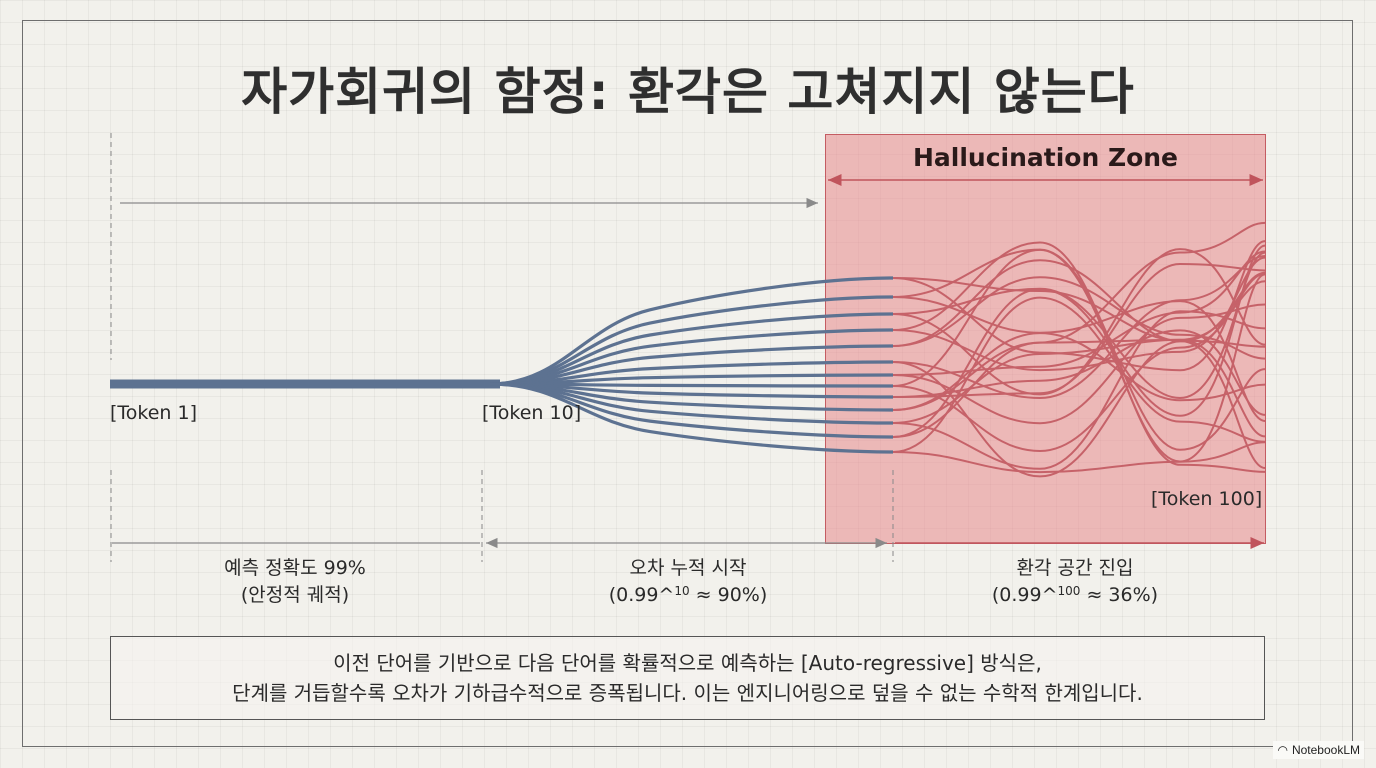 The height and width of the screenshot is (768, 1376). Describe the element at coordinates (295, 595) in the screenshot. I see `phase-stable-desc: (안정적 궤적)` at that location.